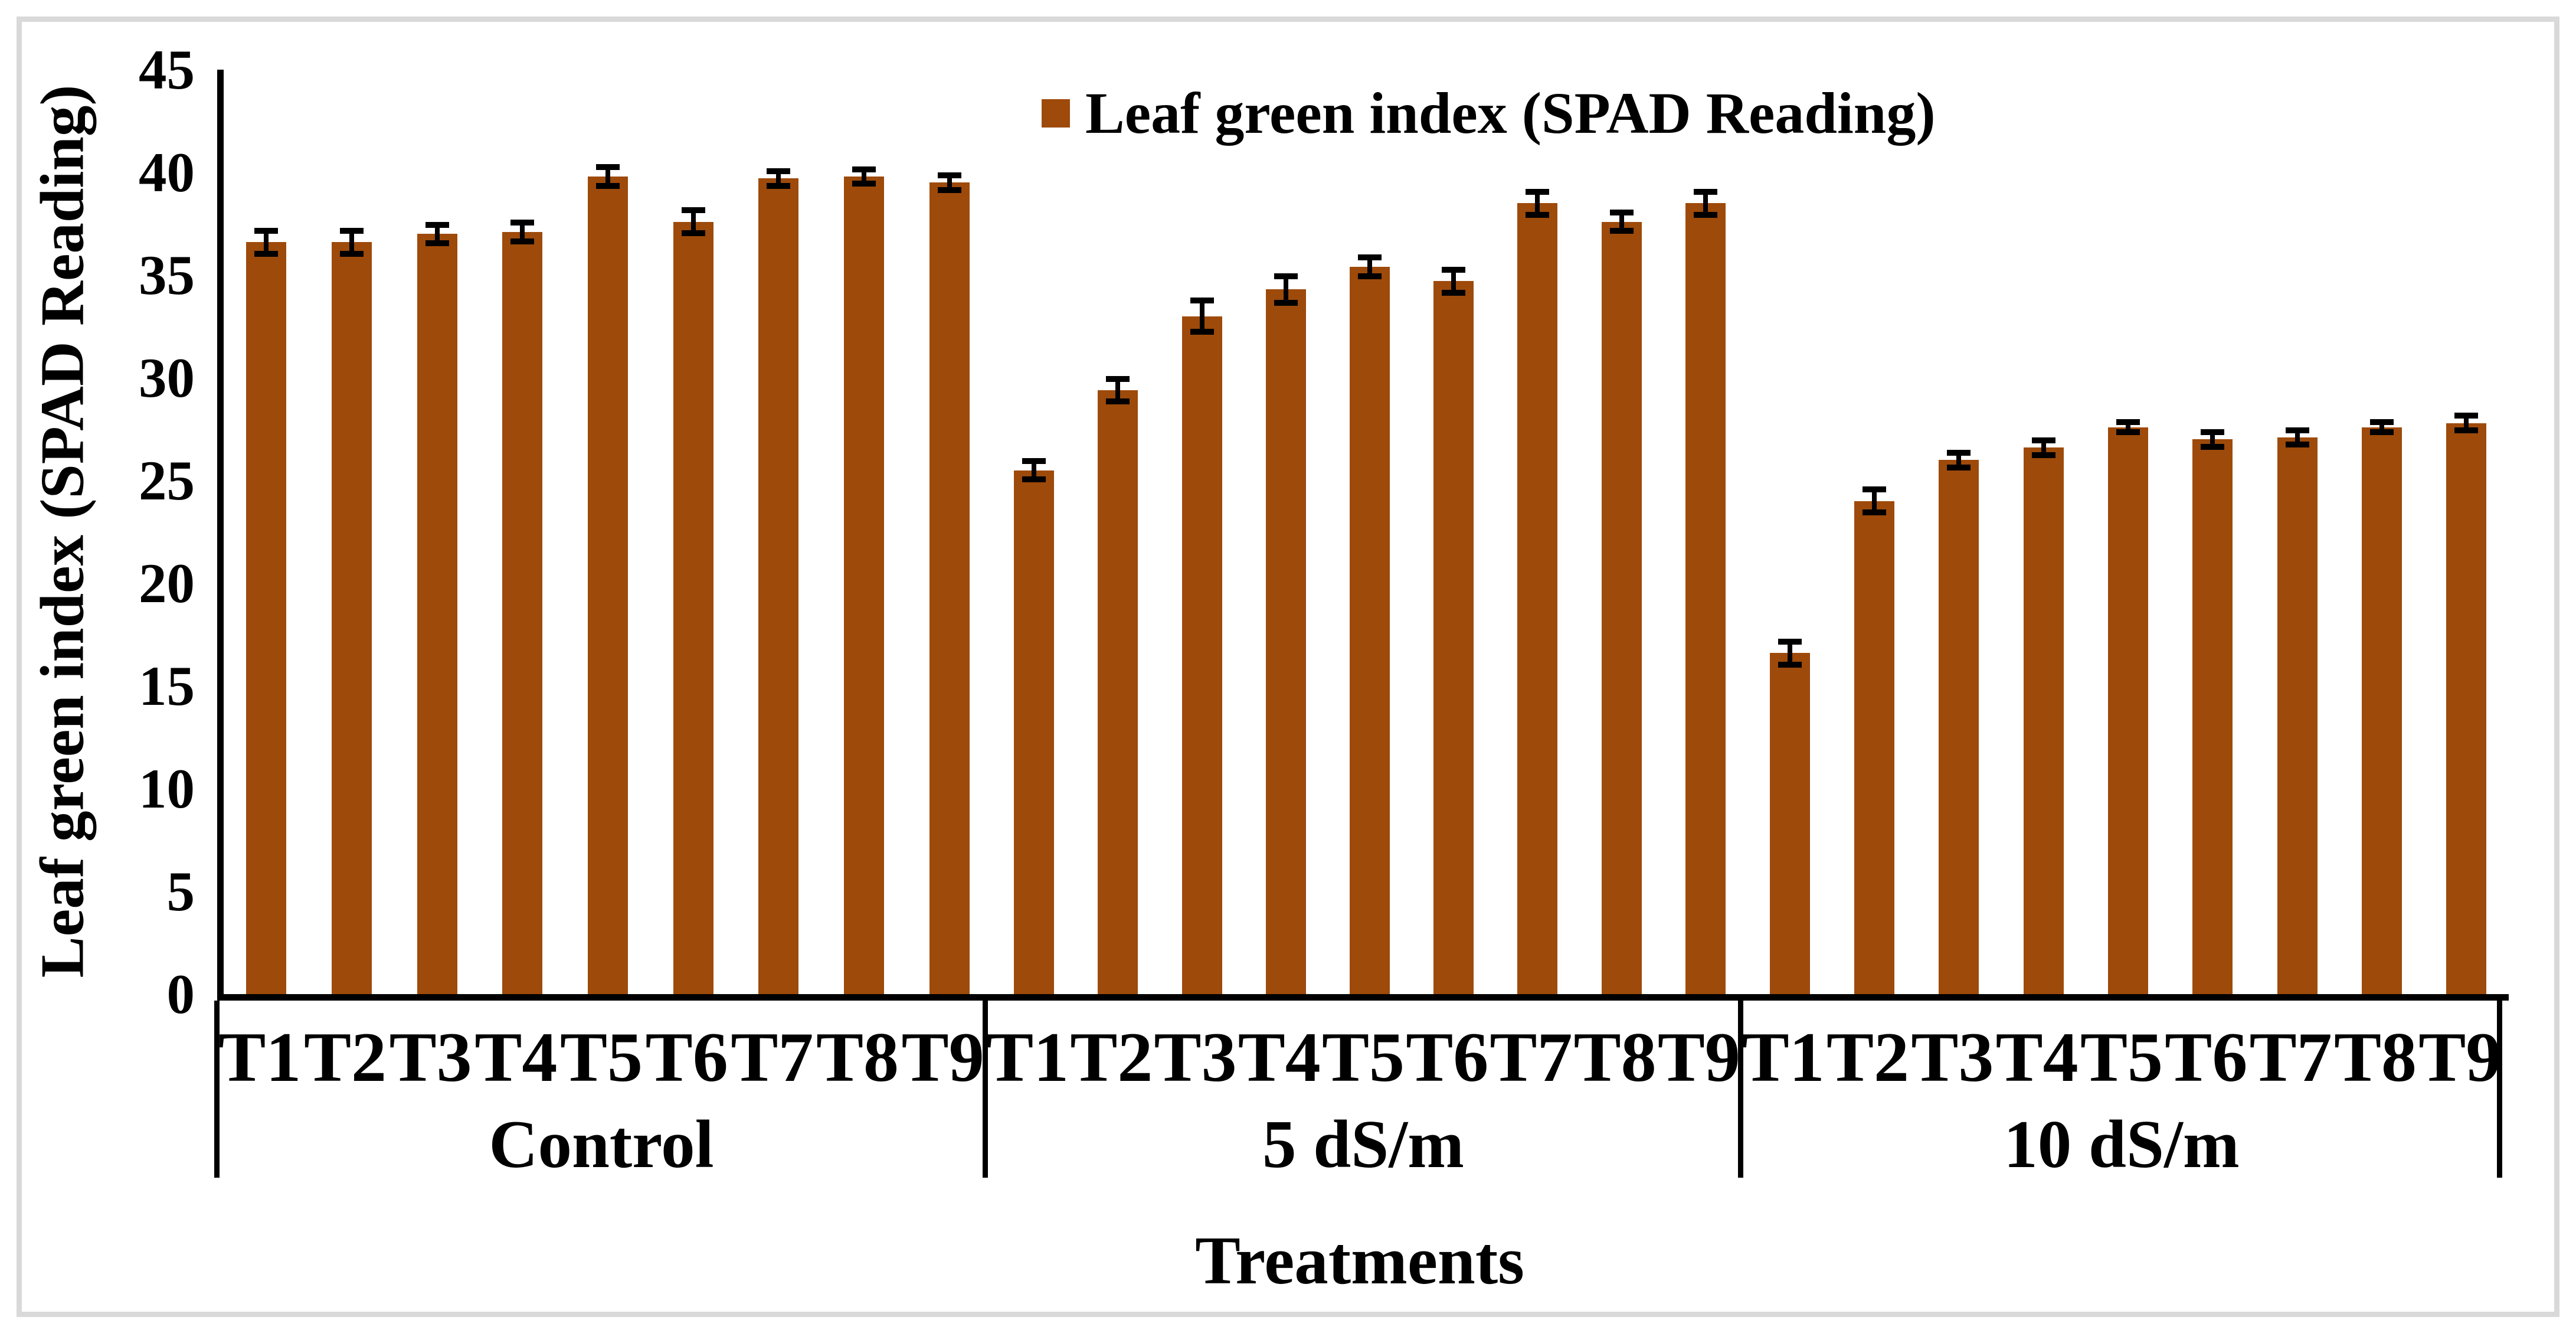  What do you see at coordinates (1705, 598) in the screenshot?
I see `bar-5-ds/m-T9` at bounding box center [1705, 598].